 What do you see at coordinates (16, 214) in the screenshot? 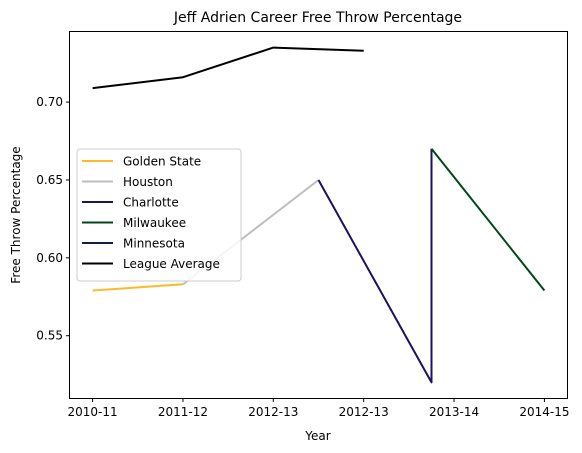
I see `y-axis-label: Free Throw Percentage` at bounding box center [16, 214].